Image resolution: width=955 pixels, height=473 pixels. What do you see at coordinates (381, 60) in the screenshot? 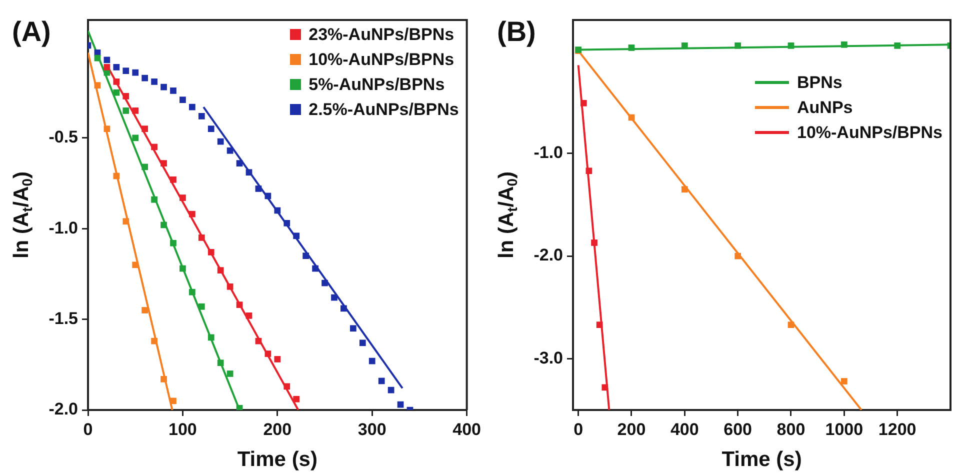
I see `legend-label: 10%-AuNPs/BPNs` at bounding box center [381, 60].